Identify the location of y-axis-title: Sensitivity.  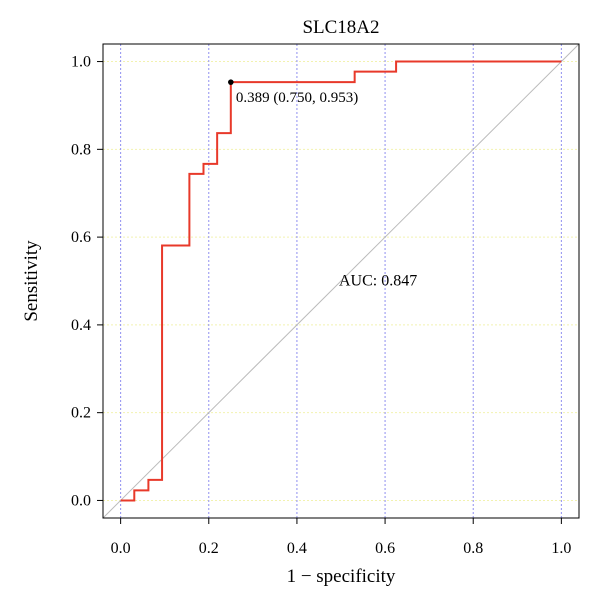
(31, 281).